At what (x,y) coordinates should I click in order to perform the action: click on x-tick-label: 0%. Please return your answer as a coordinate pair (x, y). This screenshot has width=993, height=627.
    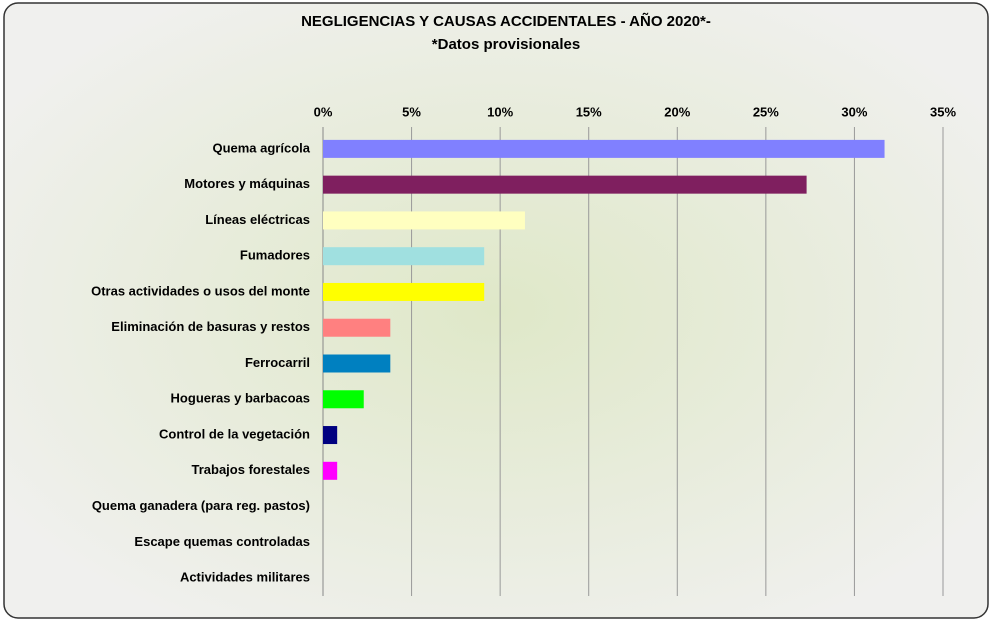
    Looking at the image, I should click on (323, 111).